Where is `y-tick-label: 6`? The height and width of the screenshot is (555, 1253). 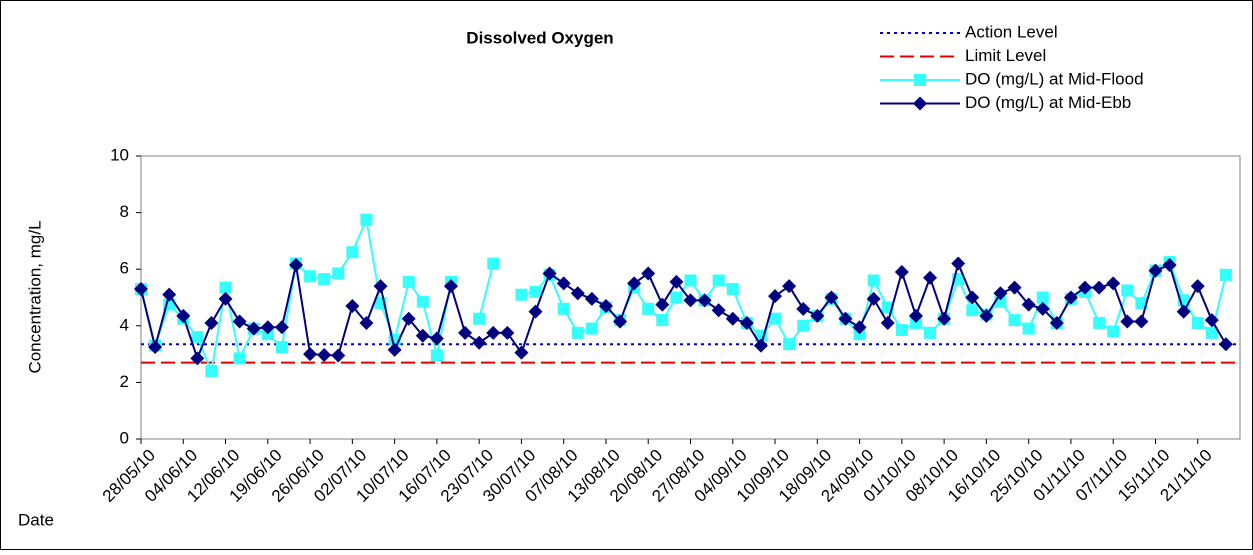
y-tick-label: 6 is located at coordinates (124, 268).